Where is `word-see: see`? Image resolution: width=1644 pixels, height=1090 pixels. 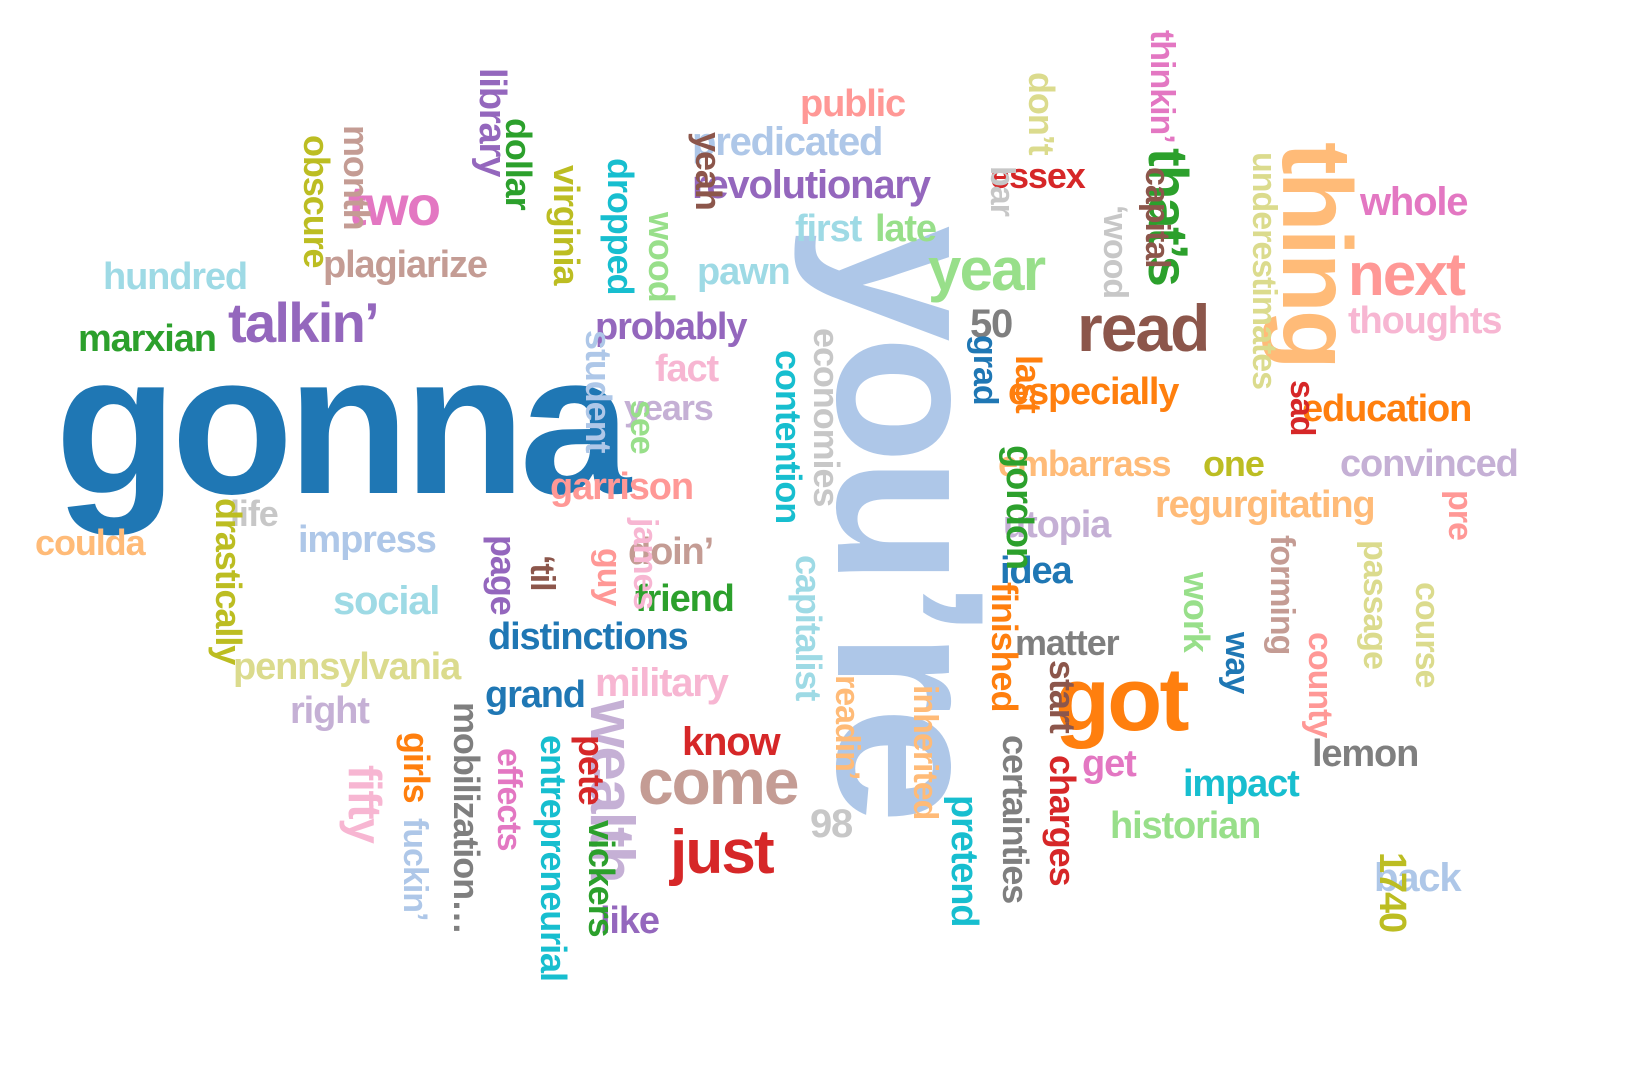 word-see: see is located at coordinates (642, 427).